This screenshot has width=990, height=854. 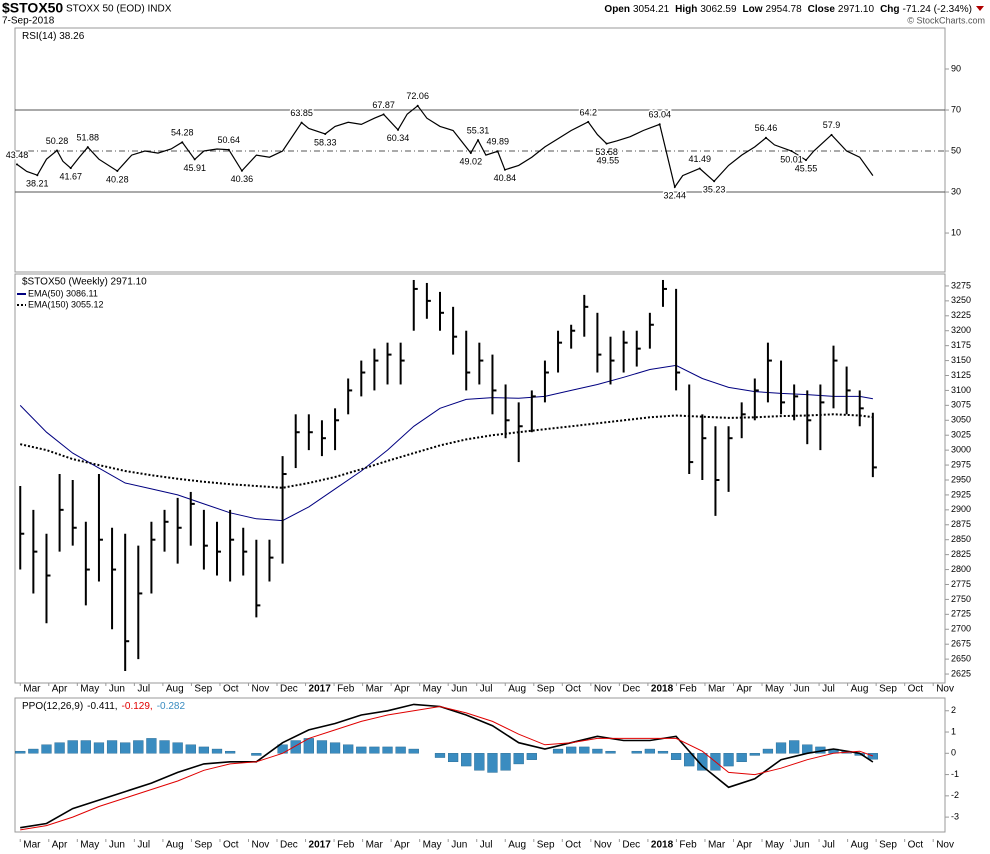 What do you see at coordinates (961, 315) in the screenshot?
I see `y-tick-label: 3225` at bounding box center [961, 315].